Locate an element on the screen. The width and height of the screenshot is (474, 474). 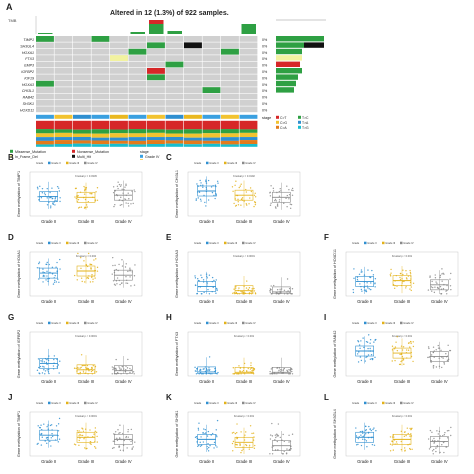
gene-label: FTX3 is located at coordinates (29, 59).